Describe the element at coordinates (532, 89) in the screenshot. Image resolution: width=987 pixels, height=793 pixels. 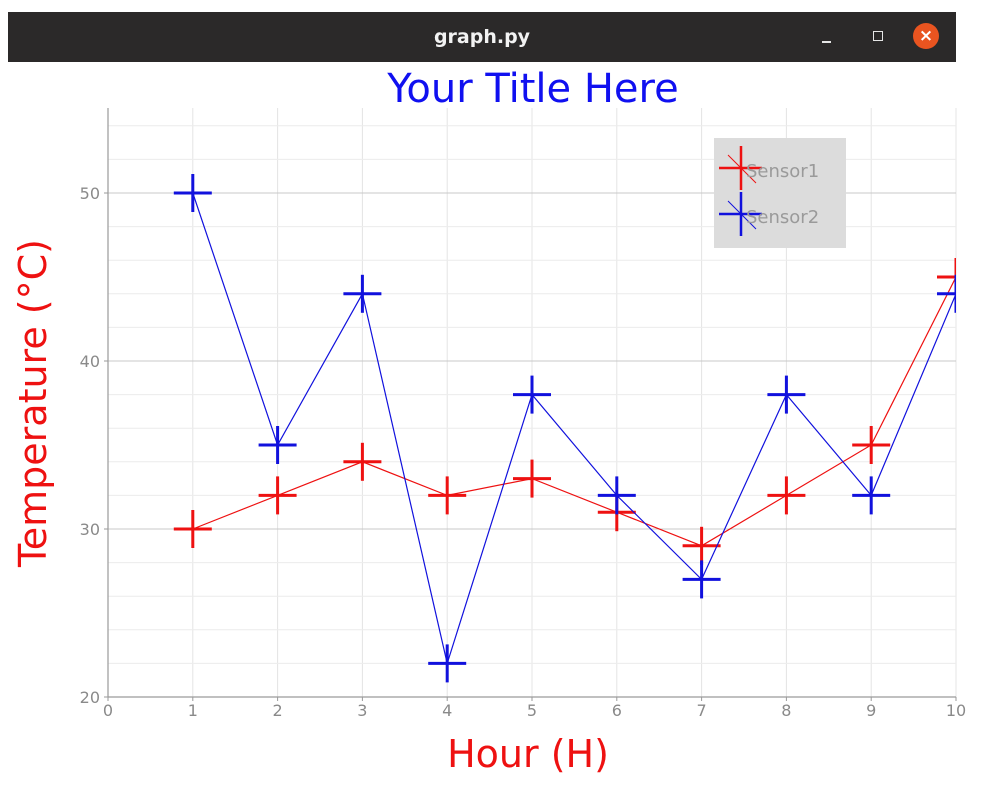
I see `chart-title: Your Title Here` at that location.